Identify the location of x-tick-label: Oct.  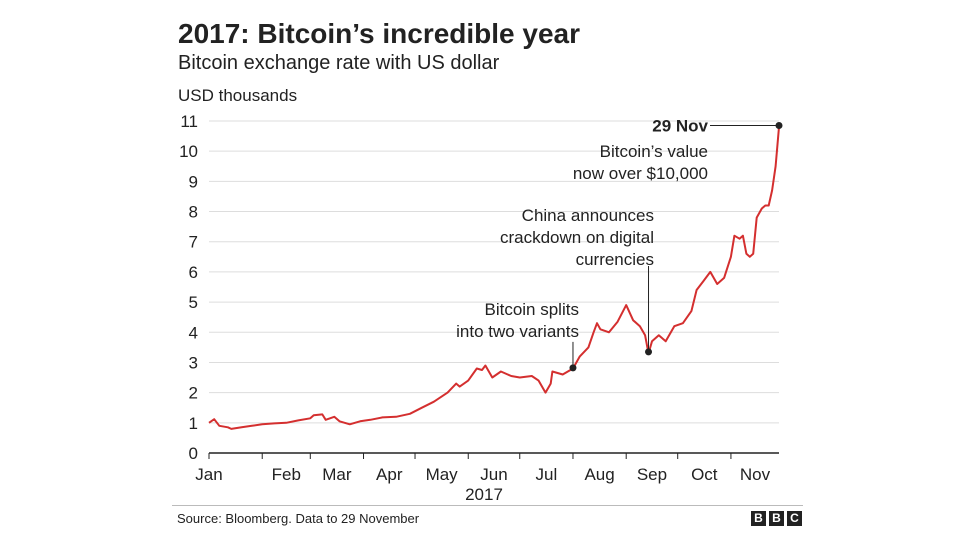
(704, 474).